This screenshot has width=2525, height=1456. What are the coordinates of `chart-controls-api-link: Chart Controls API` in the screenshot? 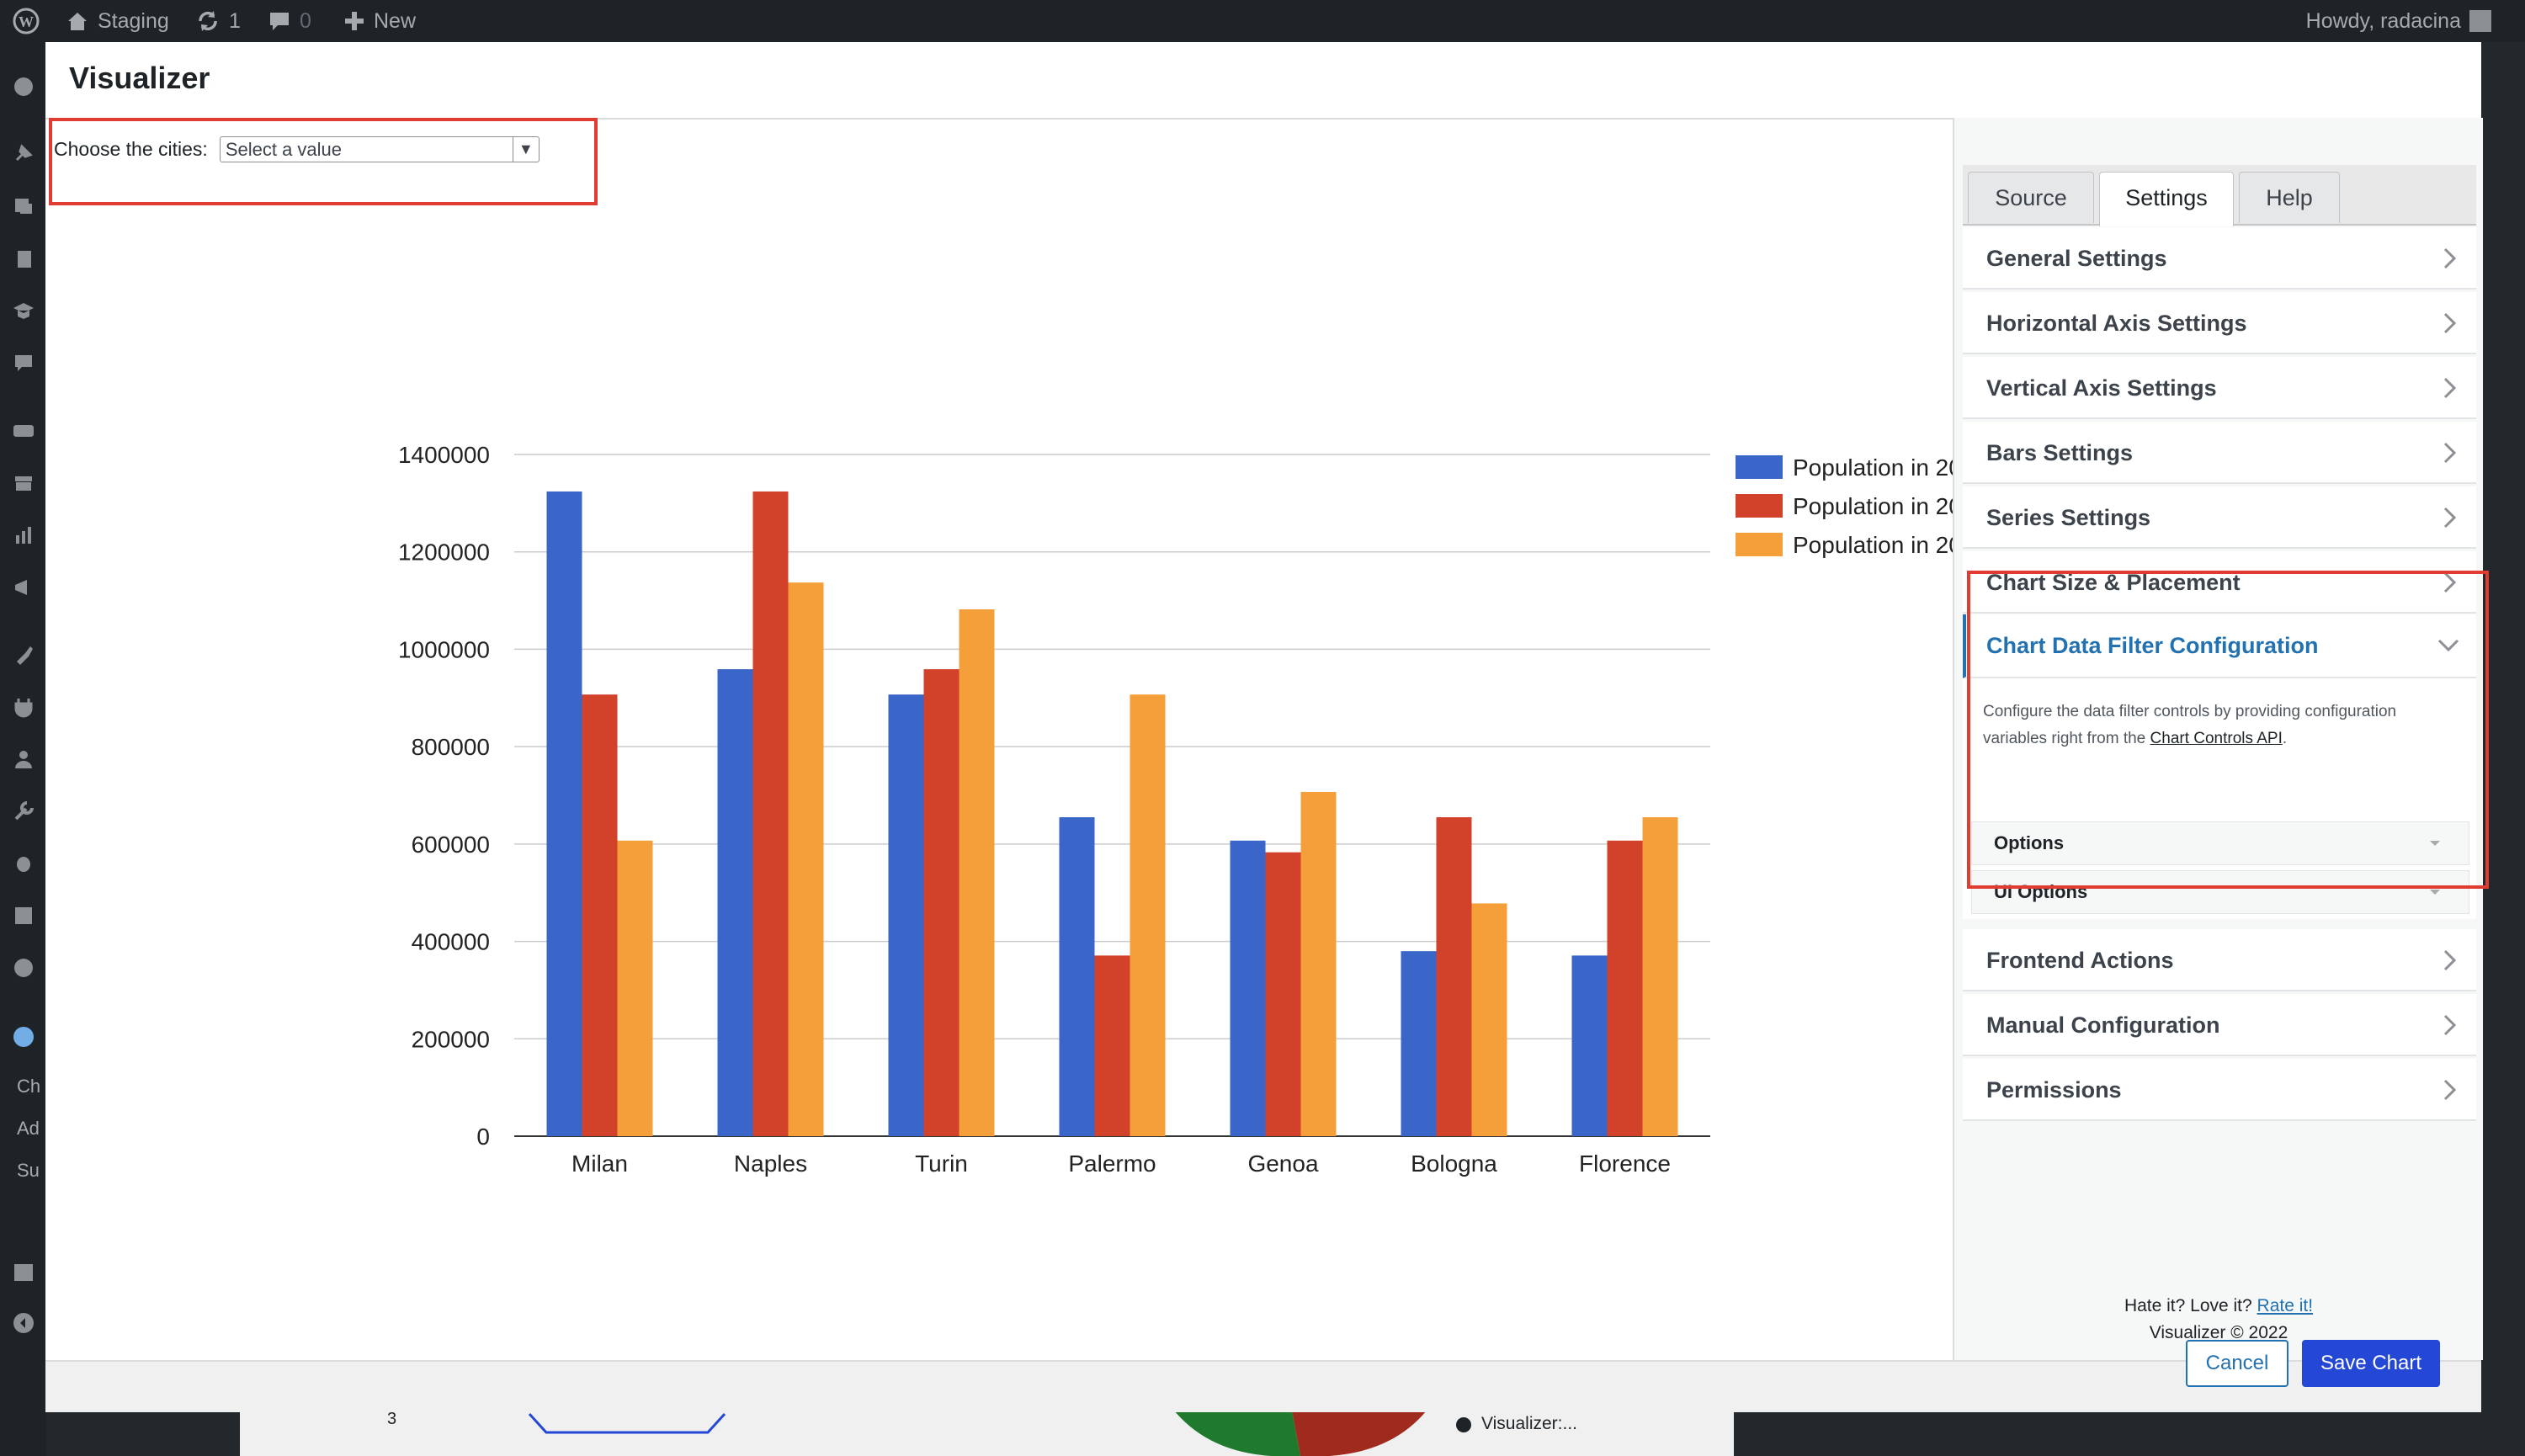 It's located at (2216, 738).